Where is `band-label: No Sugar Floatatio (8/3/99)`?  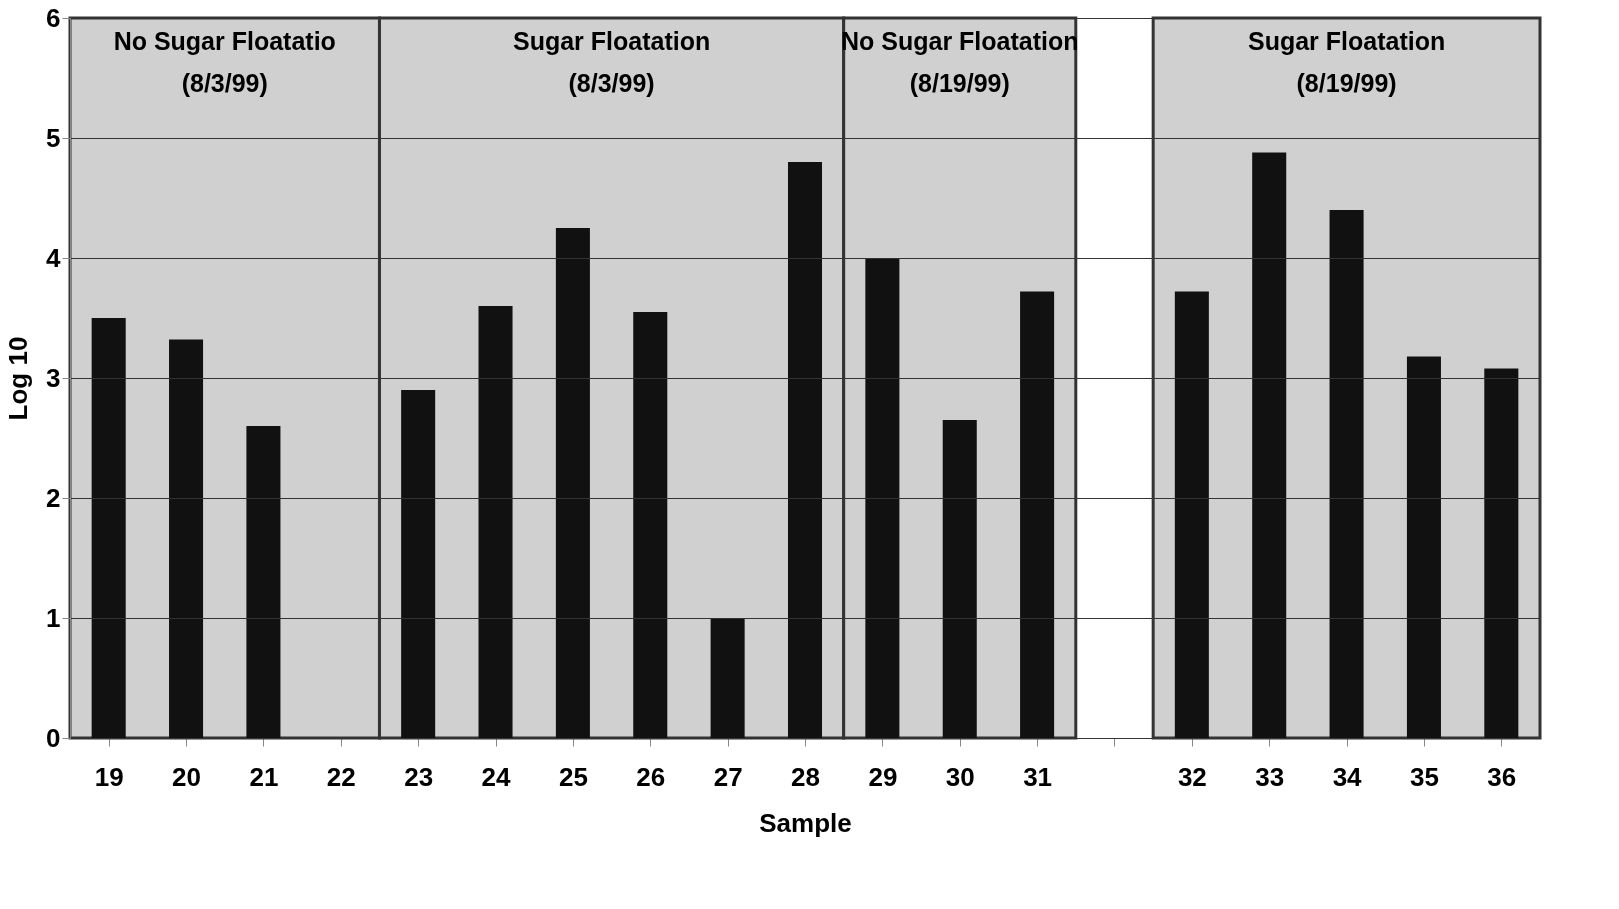
band-label: No Sugar Floatatio (8/3/99) is located at coordinates (224, 62).